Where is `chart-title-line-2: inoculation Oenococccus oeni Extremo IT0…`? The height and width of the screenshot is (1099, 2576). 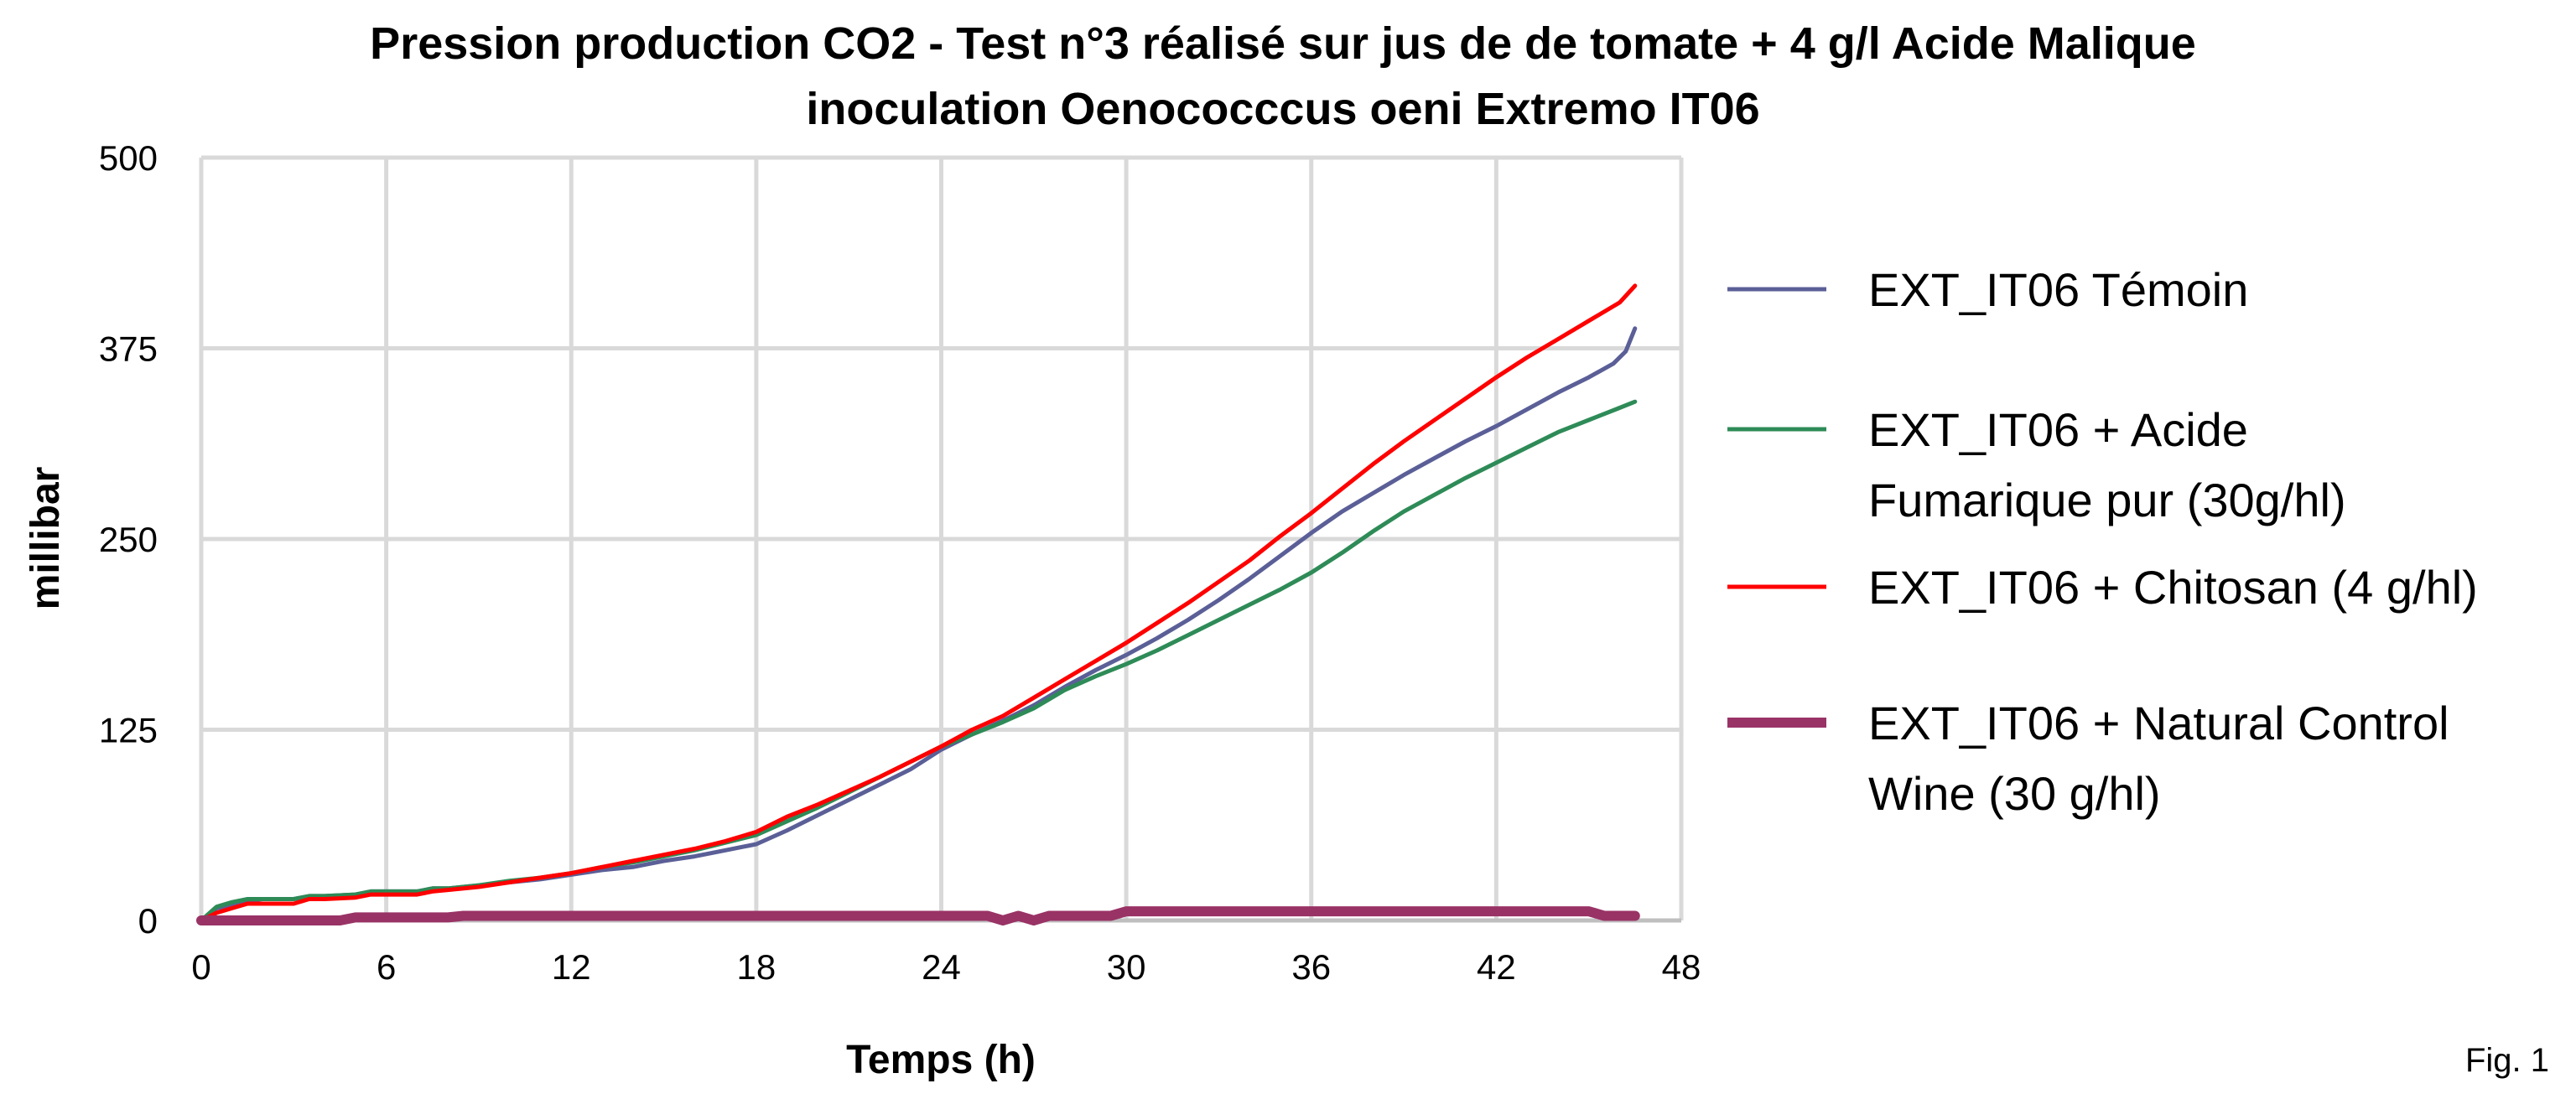 chart-title-line-2: inoculation Oenococccus oeni Extremo IT0… is located at coordinates (1282, 109).